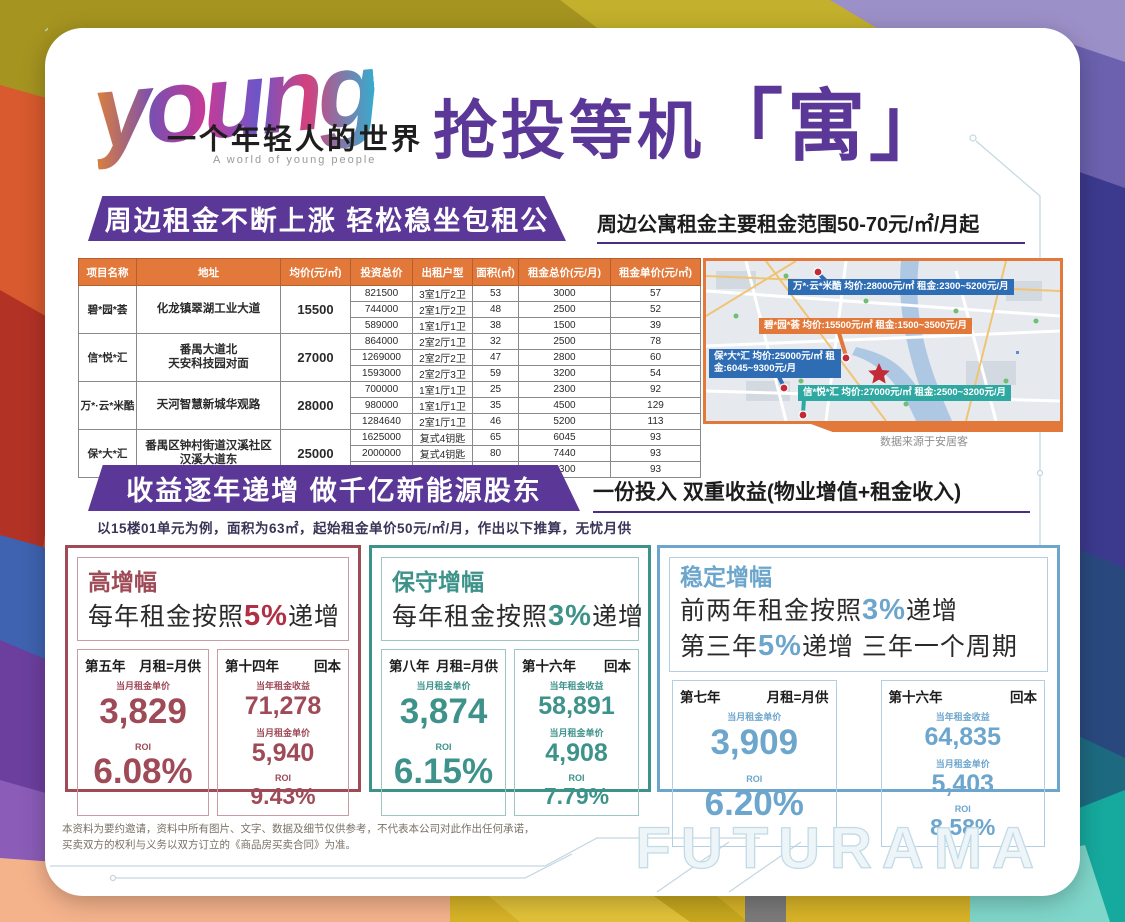 The height and width of the screenshot is (922, 1125). What do you see at coordinates (295, 140) in the screenshot?
I see `logo-subtitle-cn: 一个年轻人的世界` at bounding box center [295, 140].